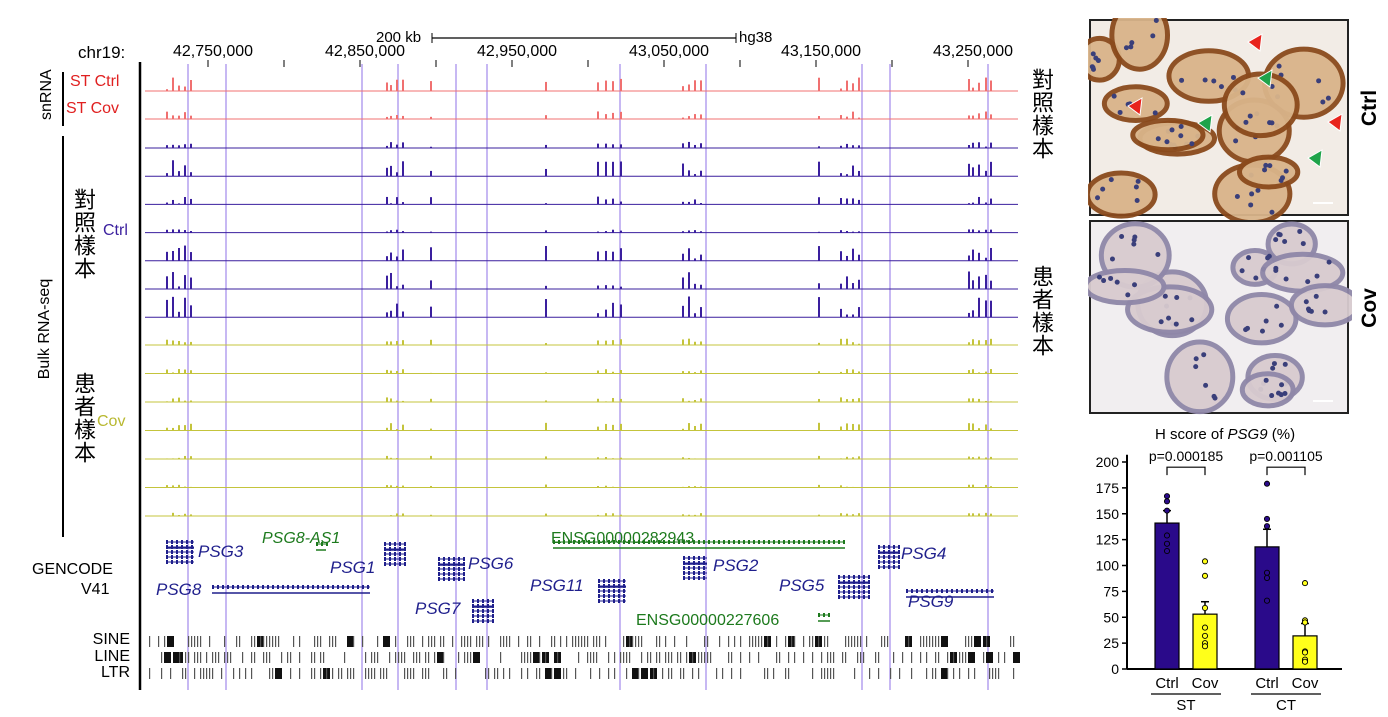 This screenshot has height=717, width=1388. What do you see at coordinates (1167, 501) in the screenshot?
I see `data-point` at bounding box center [1167, 501].